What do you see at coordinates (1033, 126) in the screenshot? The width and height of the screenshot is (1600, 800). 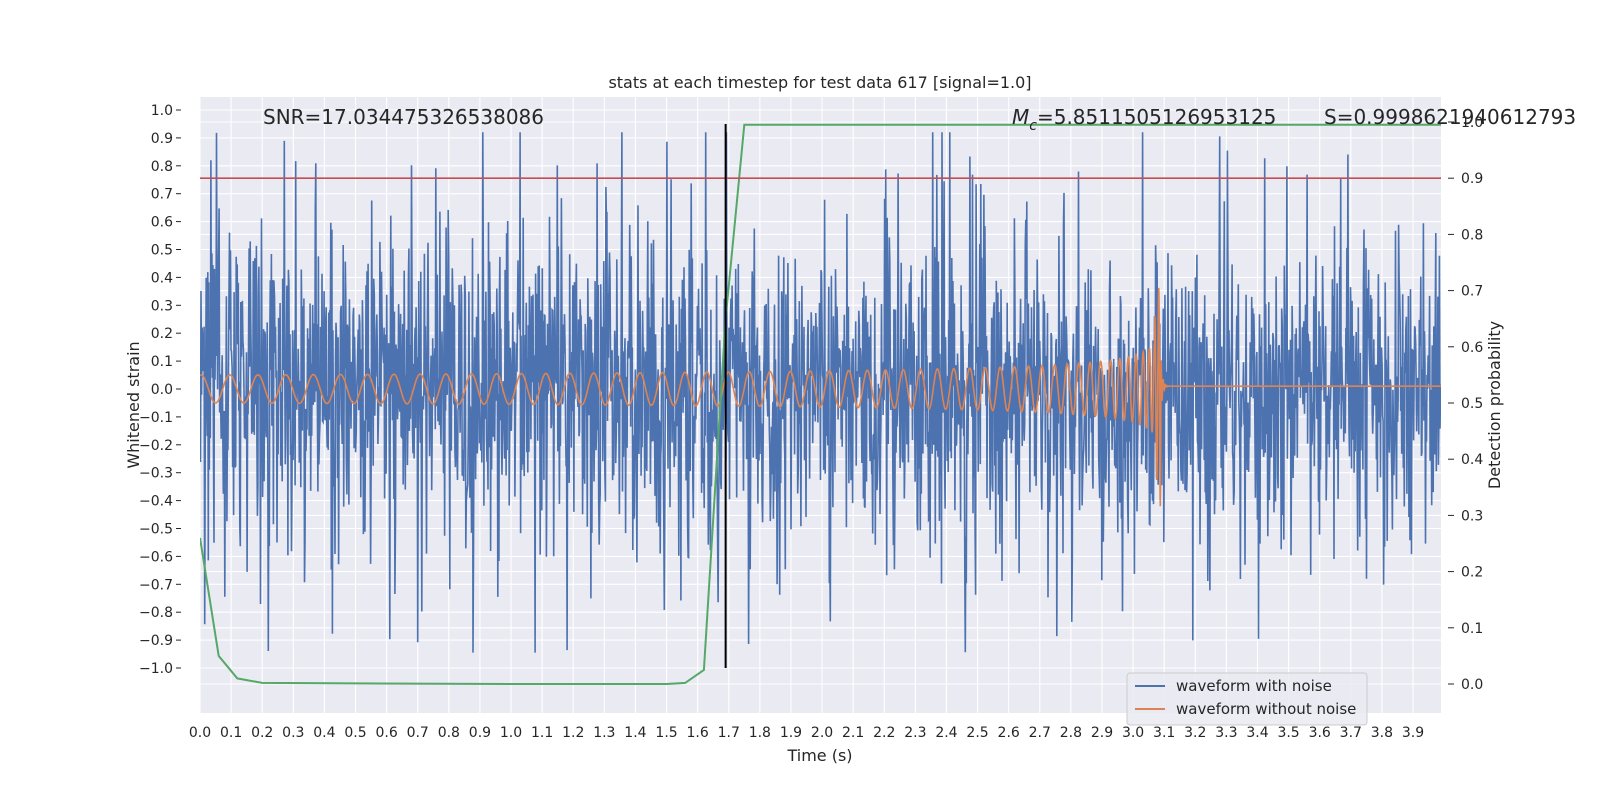 I see `chirp-mass-subscript: c` at bounding box center [1033, 126].